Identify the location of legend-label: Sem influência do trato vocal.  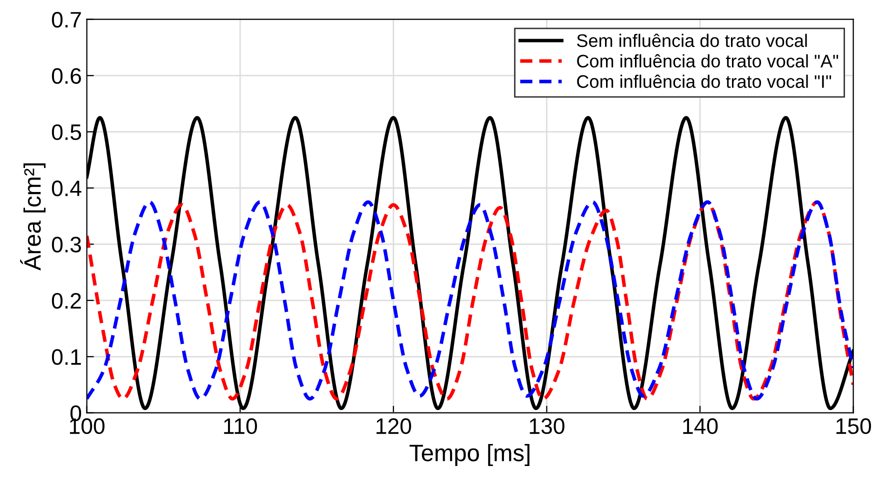
(692, 41).